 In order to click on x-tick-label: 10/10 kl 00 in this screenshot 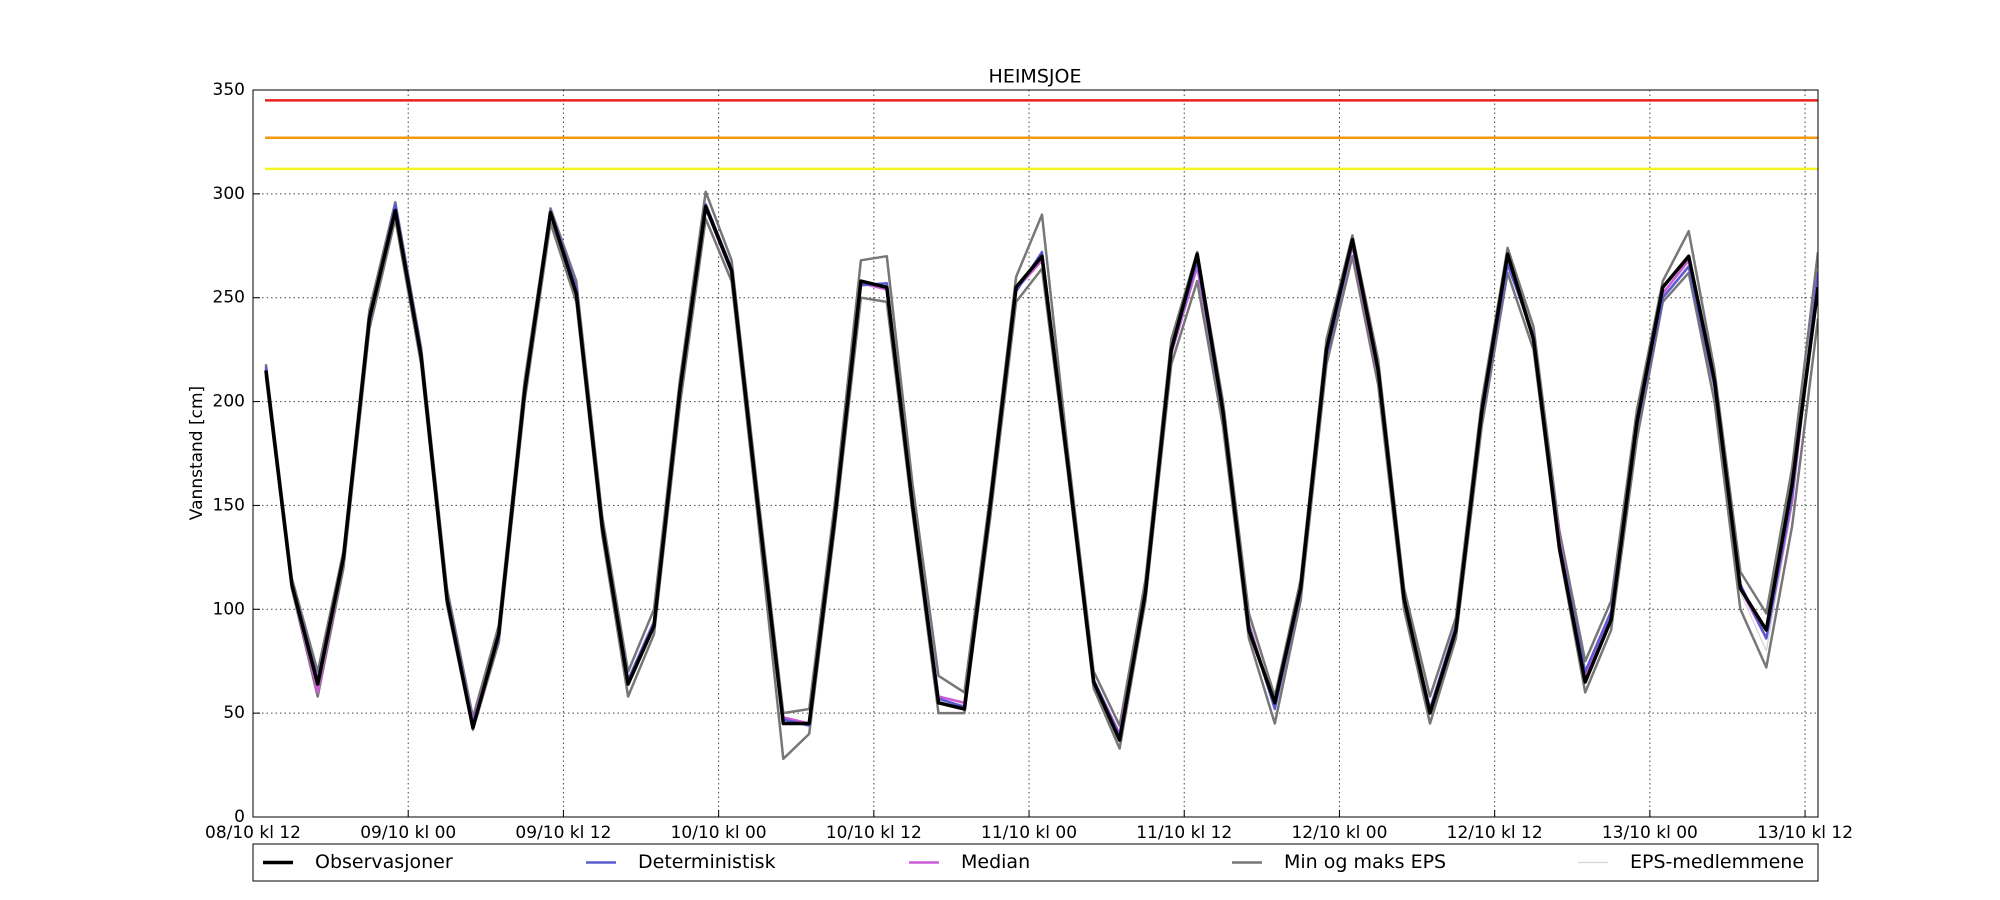, I will do `click(719, 833)`.